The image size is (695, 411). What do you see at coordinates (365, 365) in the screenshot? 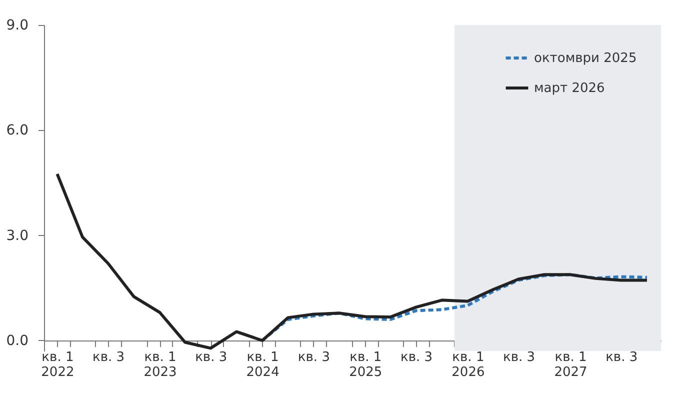
I see `x-tick-label: кв. 1 2025` at bounding box center [365, 365].